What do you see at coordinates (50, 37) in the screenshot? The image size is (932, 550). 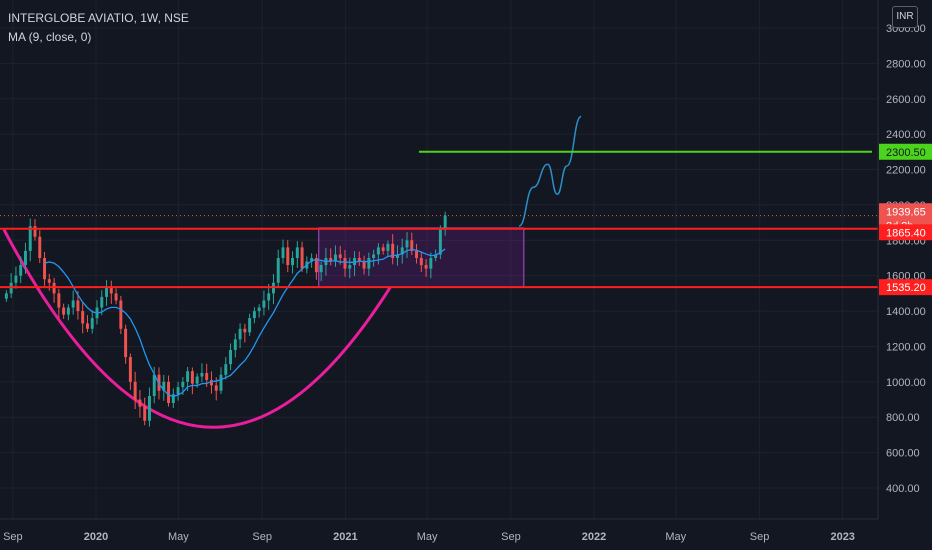 I see `ma-indicator-label: MA (9, close, 0)` at bounding box center [50, 37].